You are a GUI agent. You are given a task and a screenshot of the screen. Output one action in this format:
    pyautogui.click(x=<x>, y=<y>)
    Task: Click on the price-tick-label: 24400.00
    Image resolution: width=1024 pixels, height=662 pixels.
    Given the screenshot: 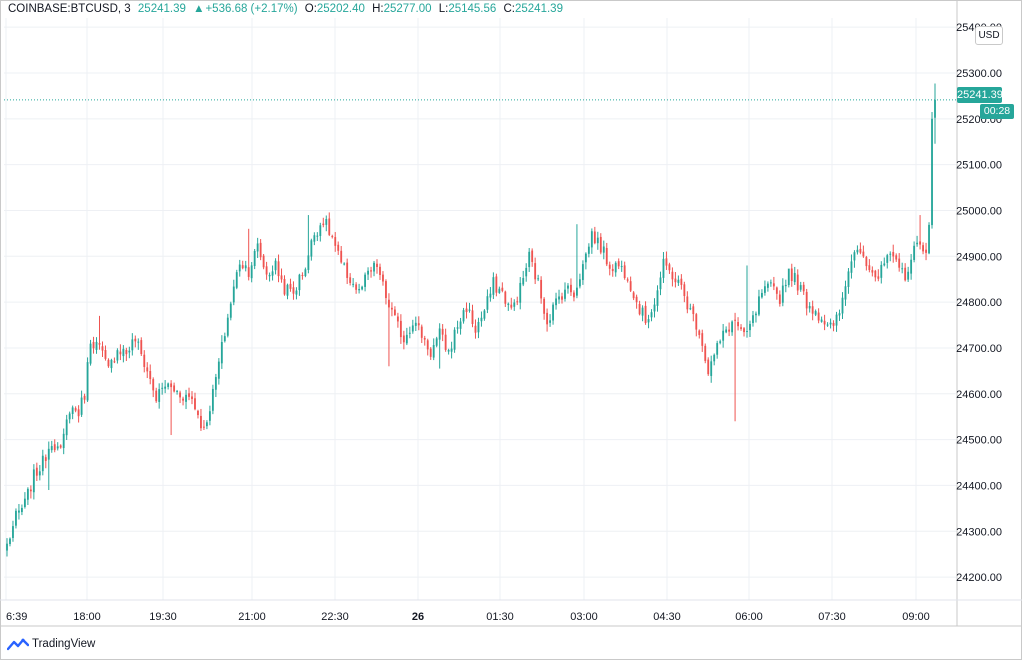 What is the action you would take?
    pyautogui.click(x=979, y=486)
    